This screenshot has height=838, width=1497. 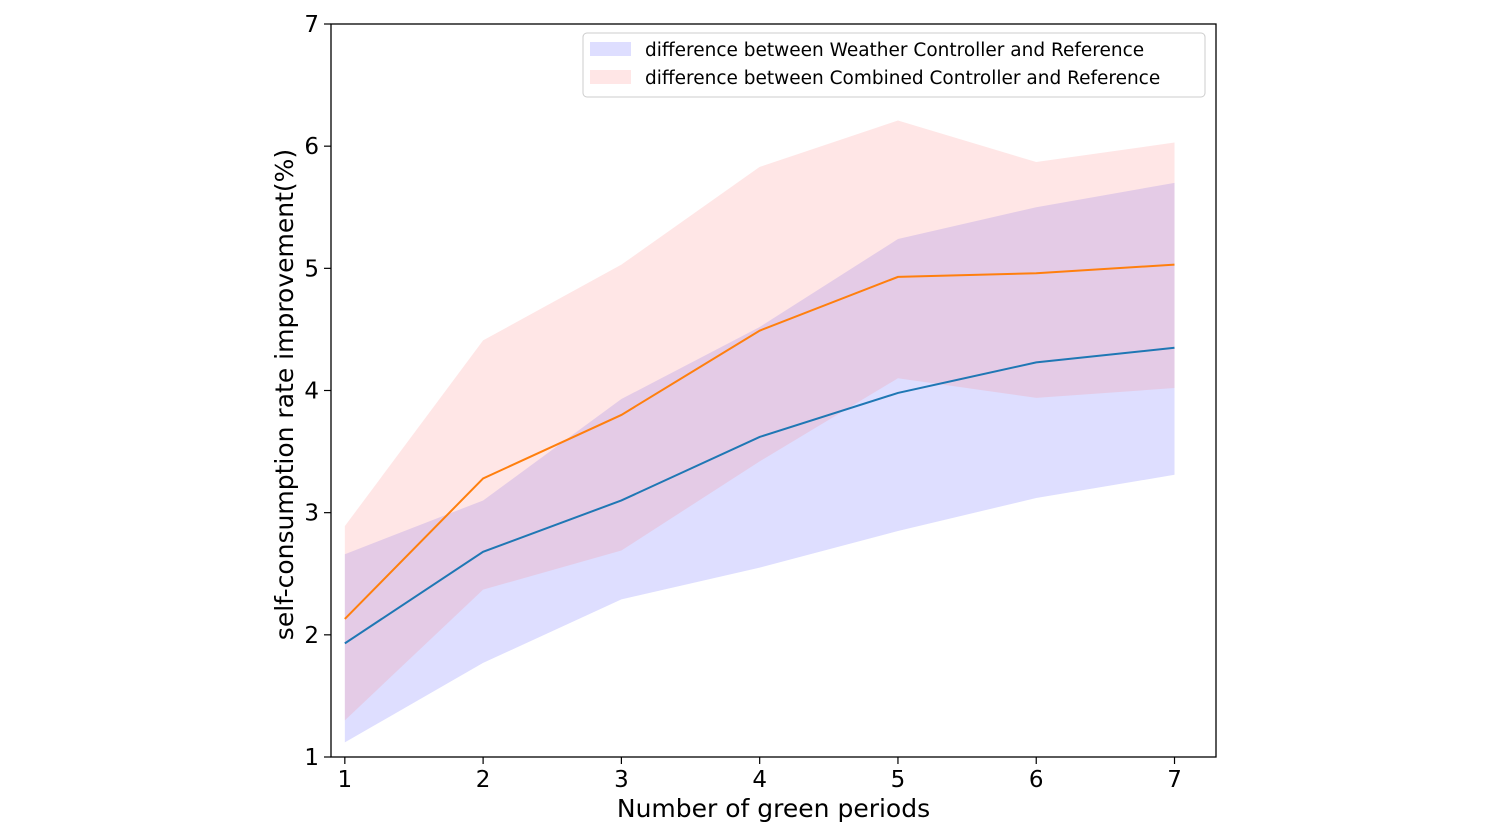 What do you see at coordinates (773, 808) in the screenshot?
I see `x-axis-label: Number of green periods` at bounding box center [773, 808].